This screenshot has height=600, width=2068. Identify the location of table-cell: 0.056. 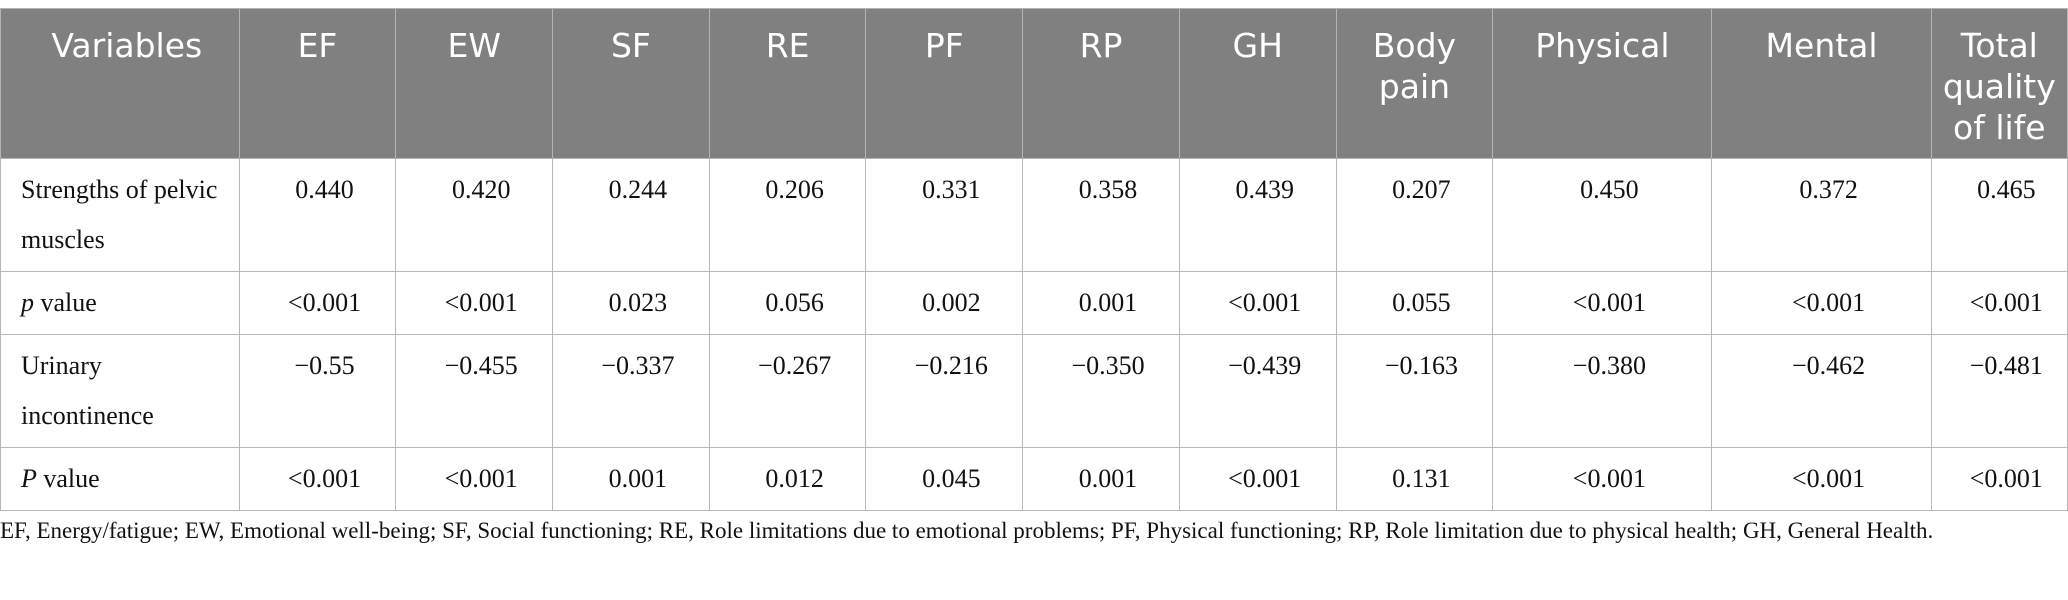
(787, 303).